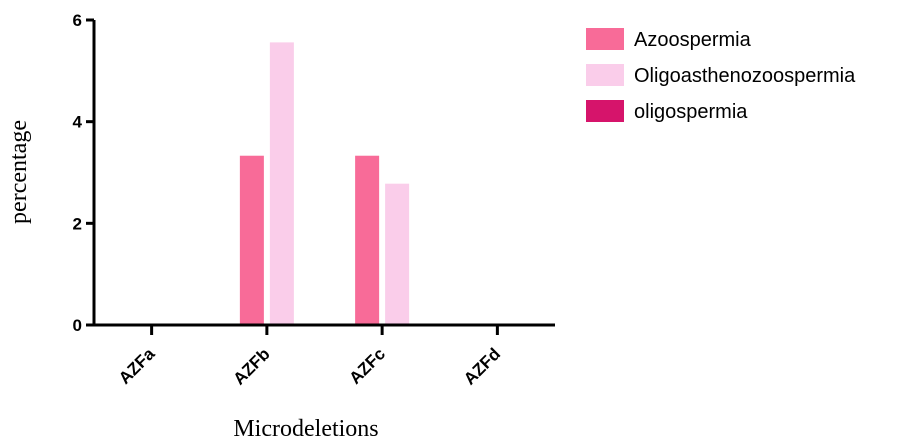 The height and width of the screenshot is (441, 915). I want to click on bars-layer, so click(324, 183).